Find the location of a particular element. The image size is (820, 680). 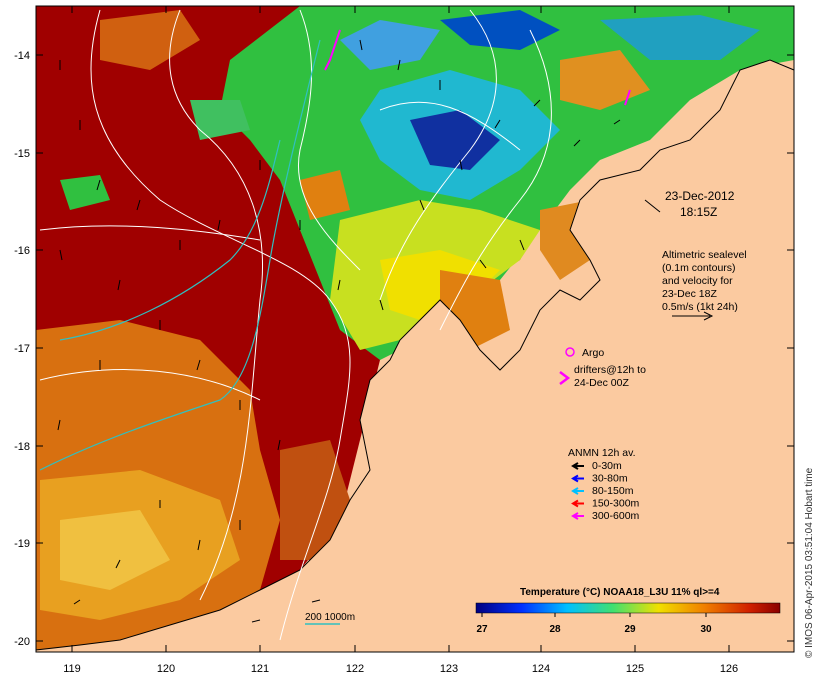

altimetry-line-2: (0.1m contours) is located at coordinates (699, 268).